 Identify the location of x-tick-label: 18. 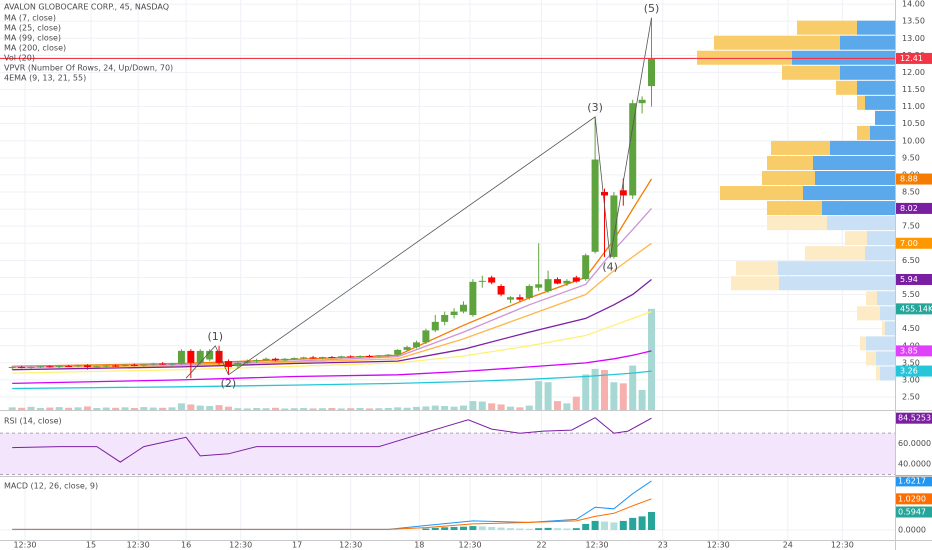
(419, 545).